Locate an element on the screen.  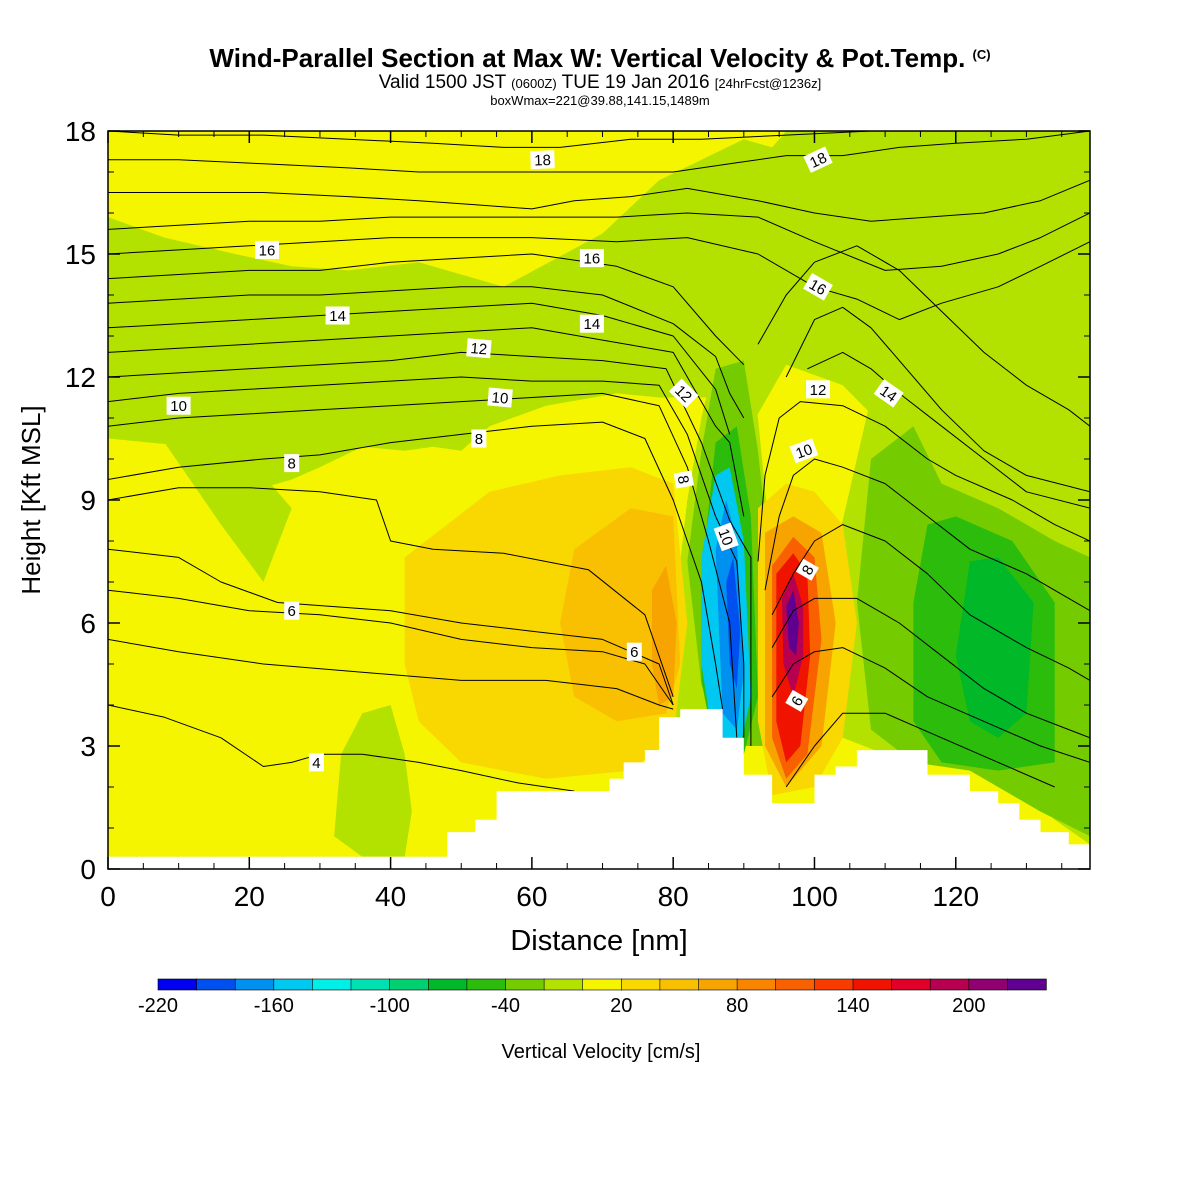
contour-label-15: 8 is located at coordinates (479, 438).